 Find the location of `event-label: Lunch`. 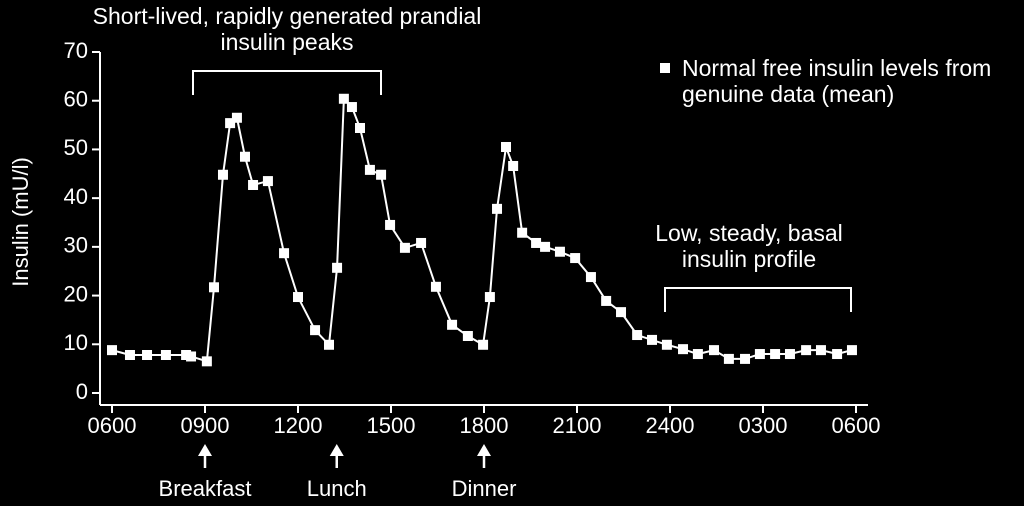

event-label: Lunch is located at coordinates (337, 488).